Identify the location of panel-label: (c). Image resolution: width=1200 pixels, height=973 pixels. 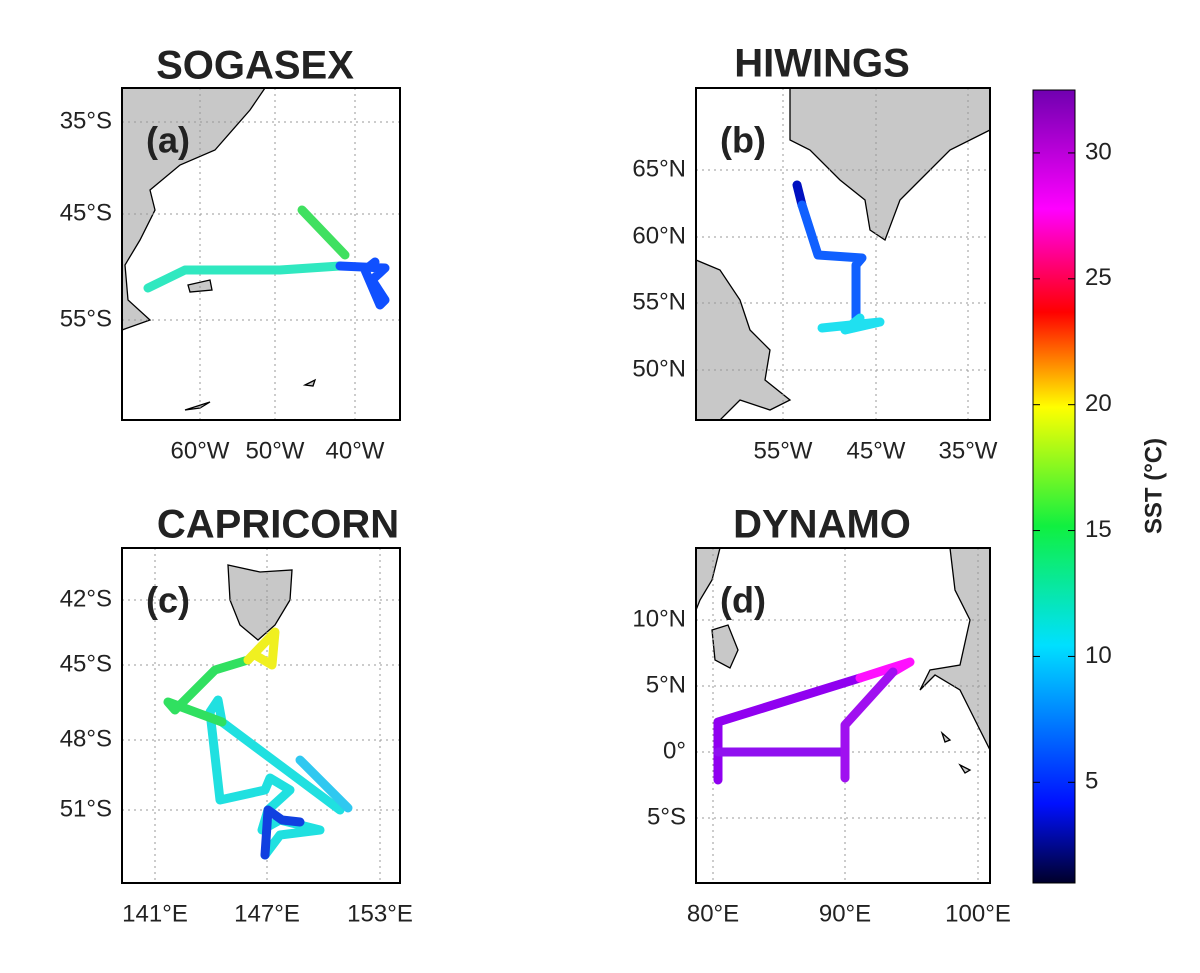
(168, 600).